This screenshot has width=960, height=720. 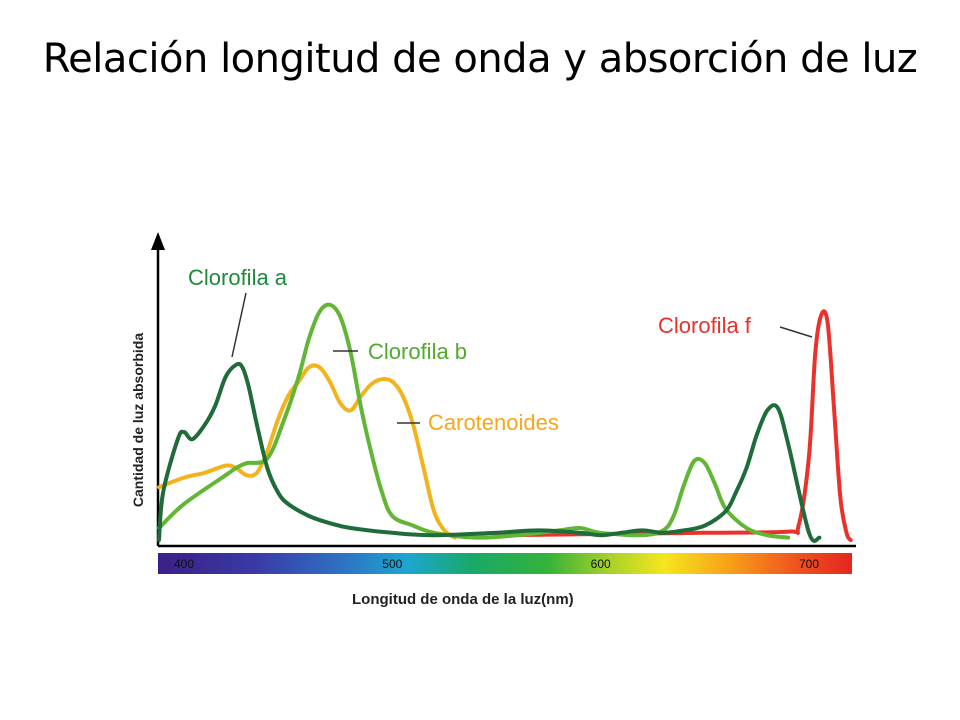 I want to click on leader-clorofila-a, so click(x=239, y=325).